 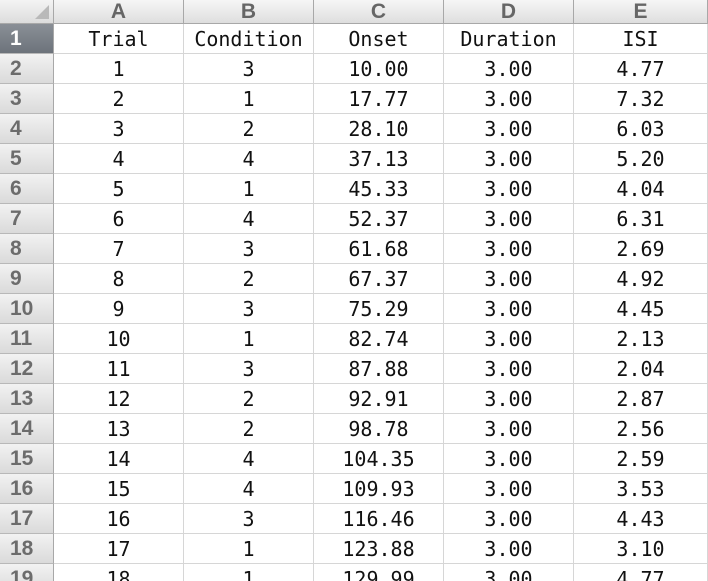 I want to click on row-header-3: 3, so click(x=27, y=99).